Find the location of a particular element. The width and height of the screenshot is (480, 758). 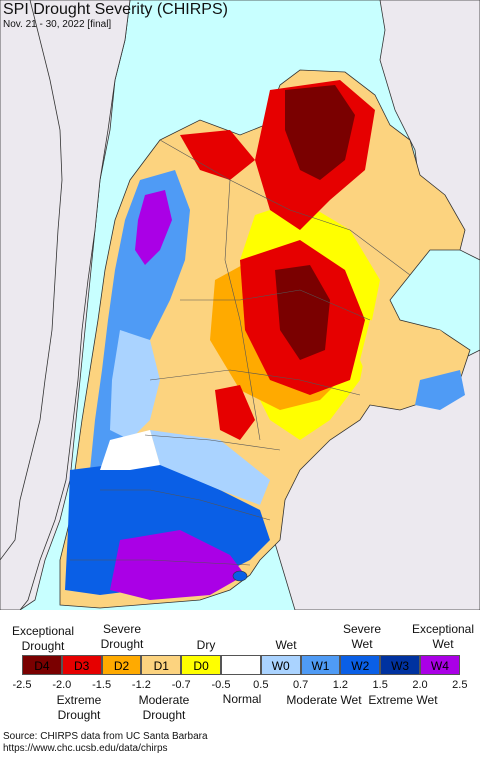

source-url: https://www.chc.ucsb.edu/data/chirps is located at coordinates (85, 748).